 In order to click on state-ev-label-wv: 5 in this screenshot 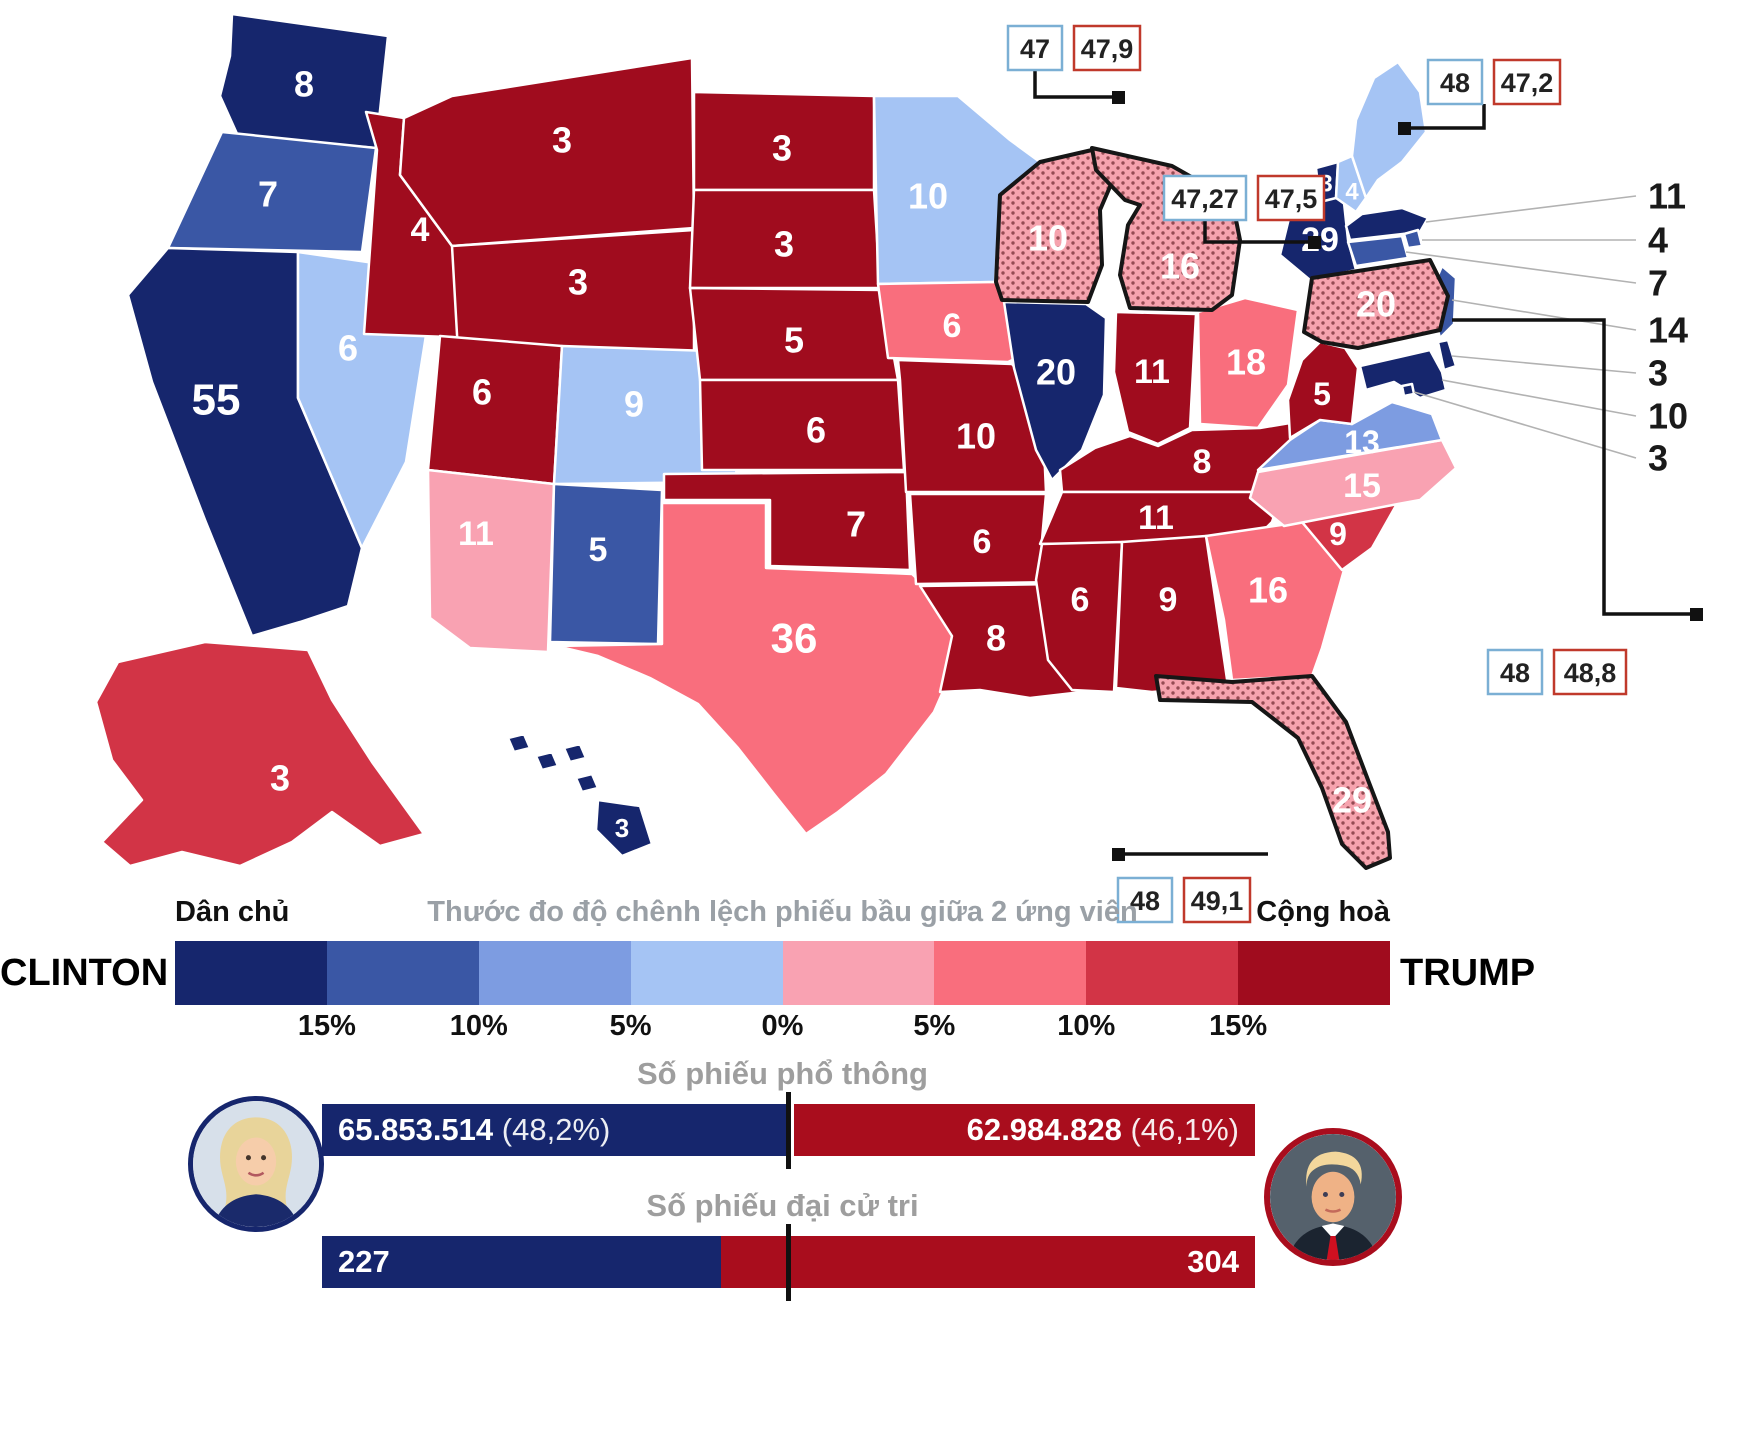, I will do `click(1322, 394)`.